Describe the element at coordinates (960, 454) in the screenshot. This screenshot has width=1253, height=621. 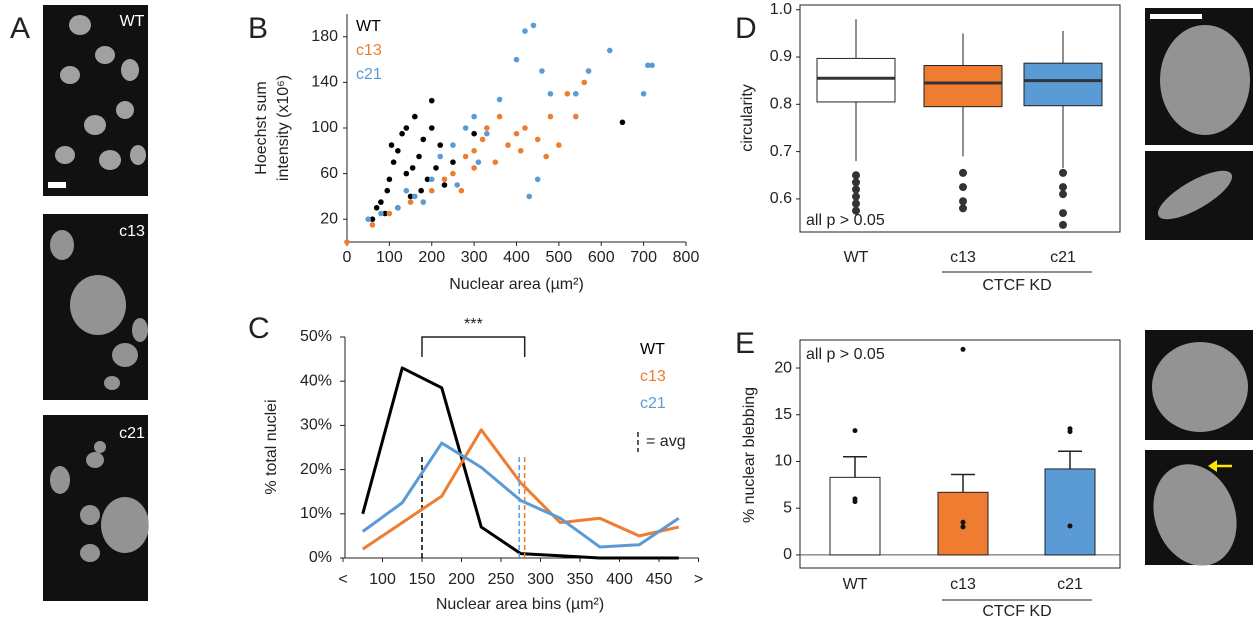
I see `plot-frame` at that location.